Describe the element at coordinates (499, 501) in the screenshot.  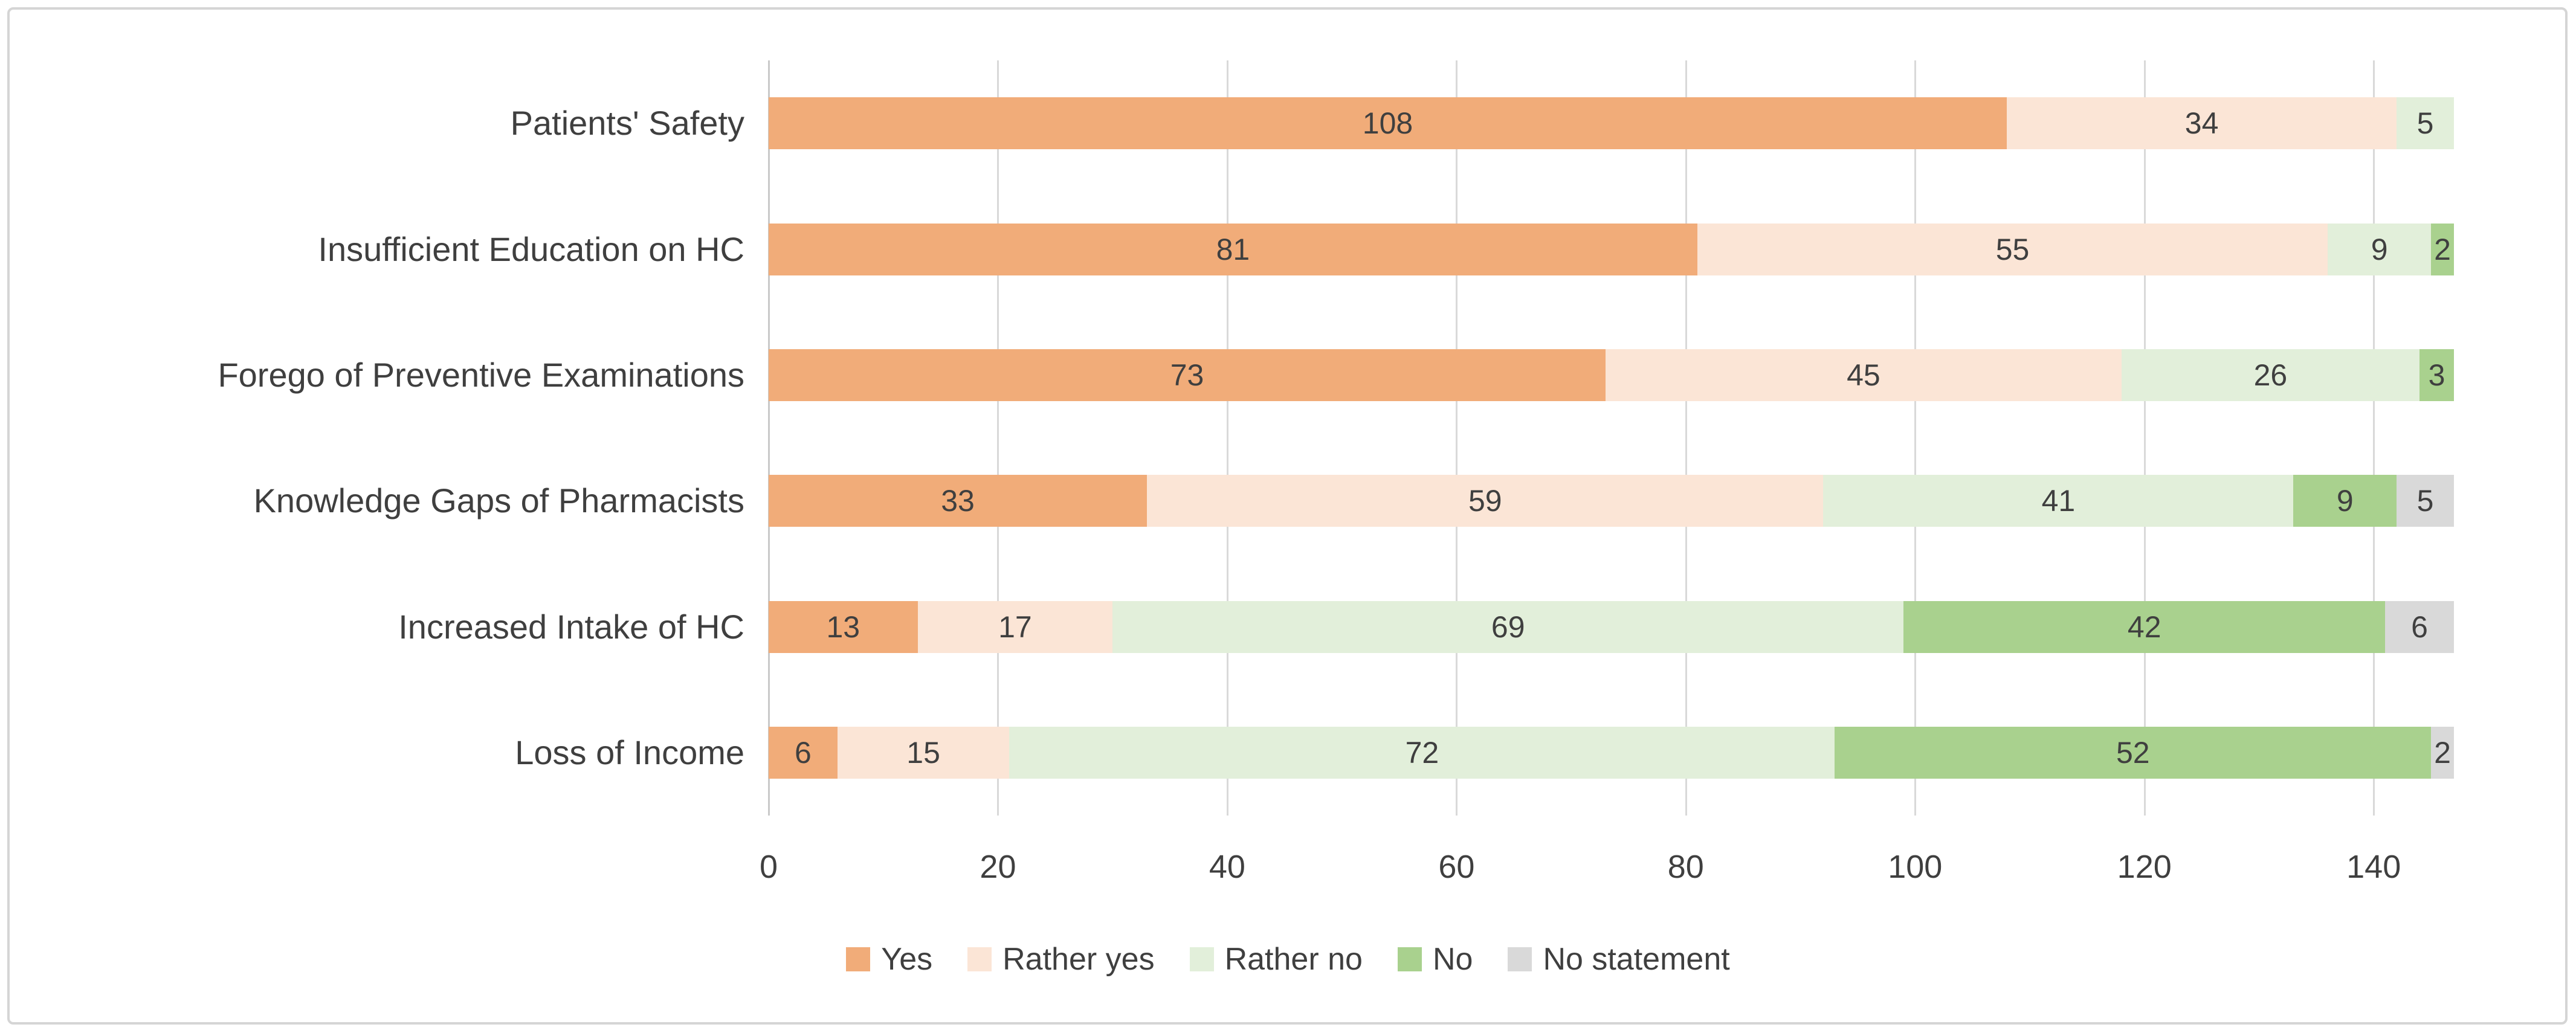
I see `category-label-knowledge-gaps-of-pharmacists: Knowledge Gaps of Pharmacists` at that location.